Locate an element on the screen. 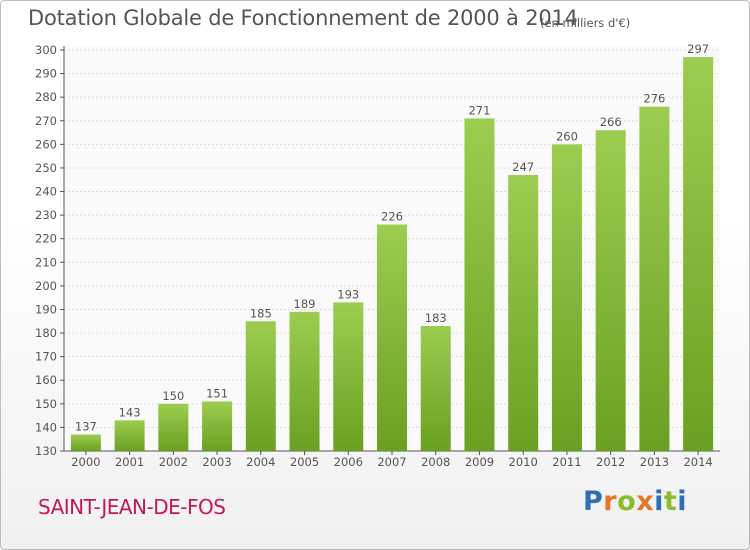 The width and height of the screenshot is (750, 550). x-tick-label: 2010 is located at coordinates (523, 462).